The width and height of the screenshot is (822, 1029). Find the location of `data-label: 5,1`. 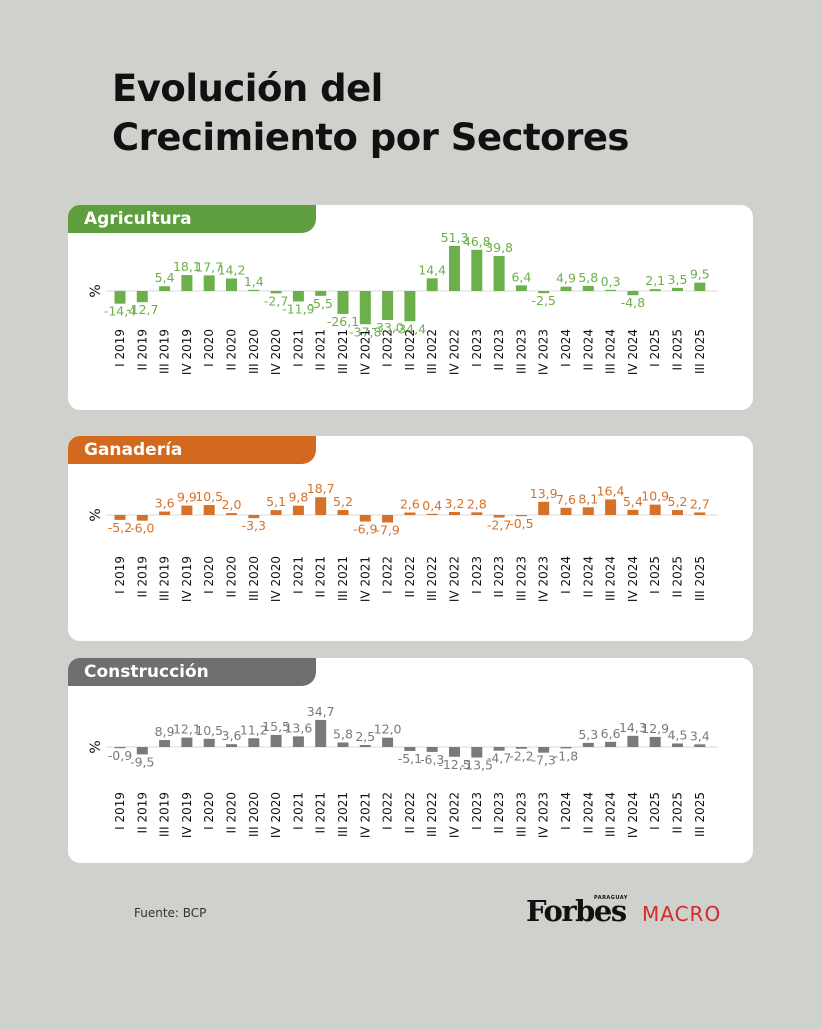

data-label: 5,1 is located at coordinates (276, 501).